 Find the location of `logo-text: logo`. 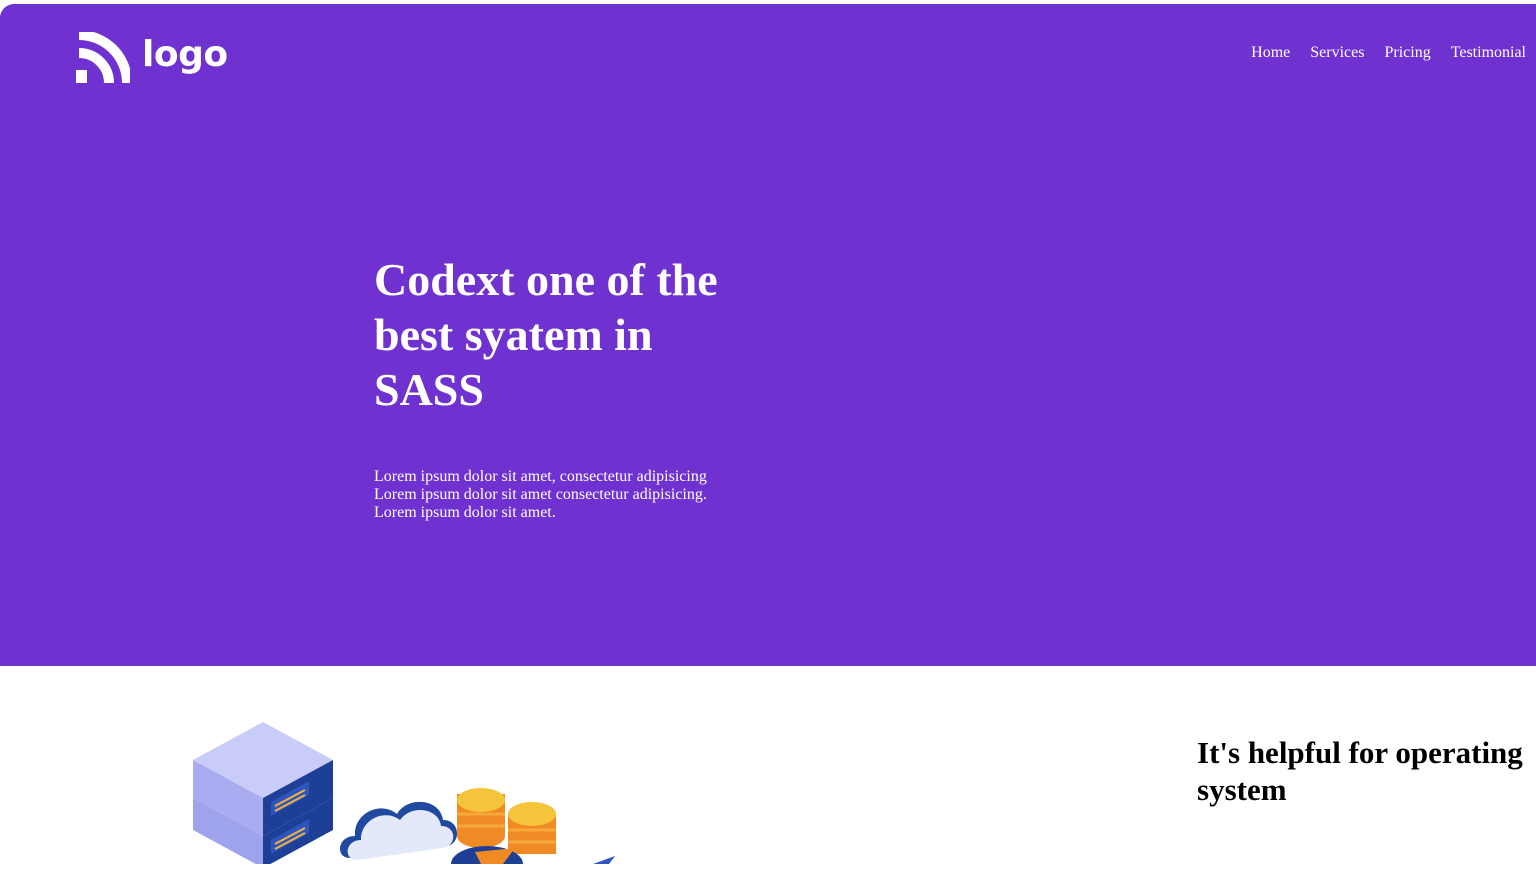

logo-text: logo is located at coordinates (185, 54).